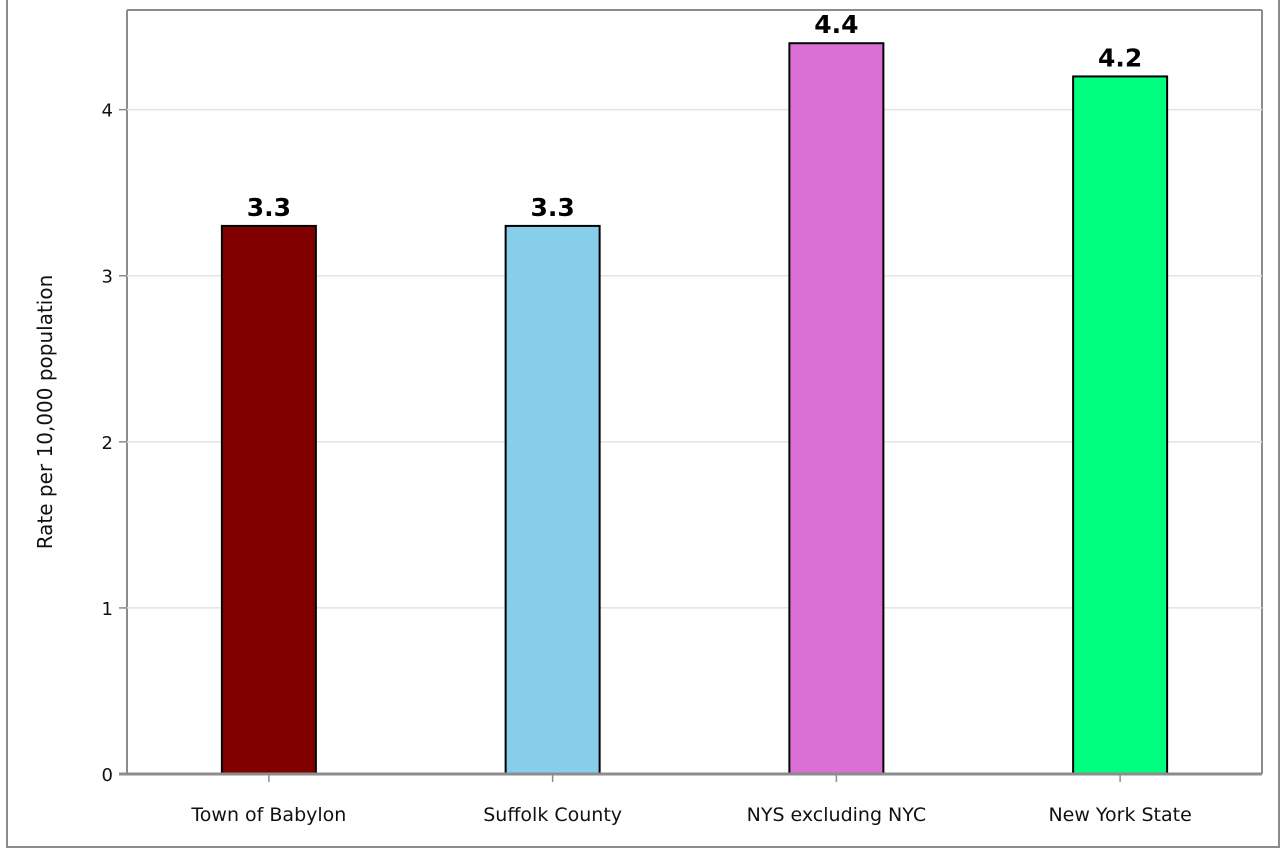  Describe the element at coordinates (1120, 57) in the screenshot. I see `data-label: 4.2` at that location.